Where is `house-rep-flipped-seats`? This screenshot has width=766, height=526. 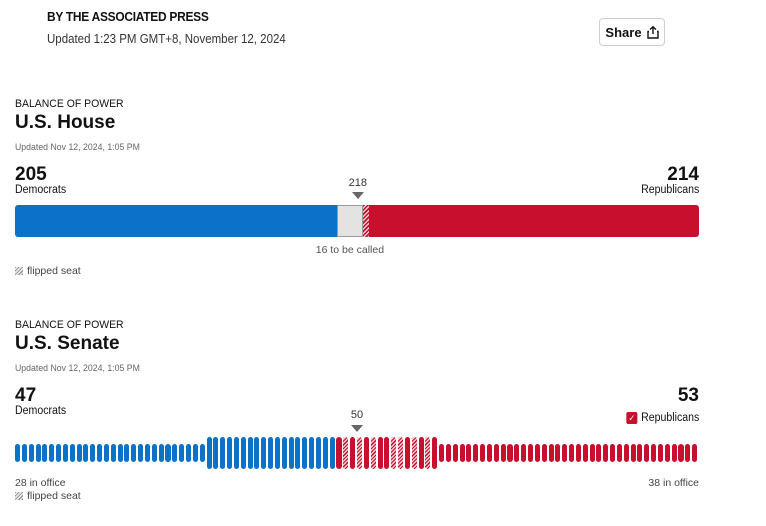
house-rep-flipped-seats is located at coordinates (365, 221).